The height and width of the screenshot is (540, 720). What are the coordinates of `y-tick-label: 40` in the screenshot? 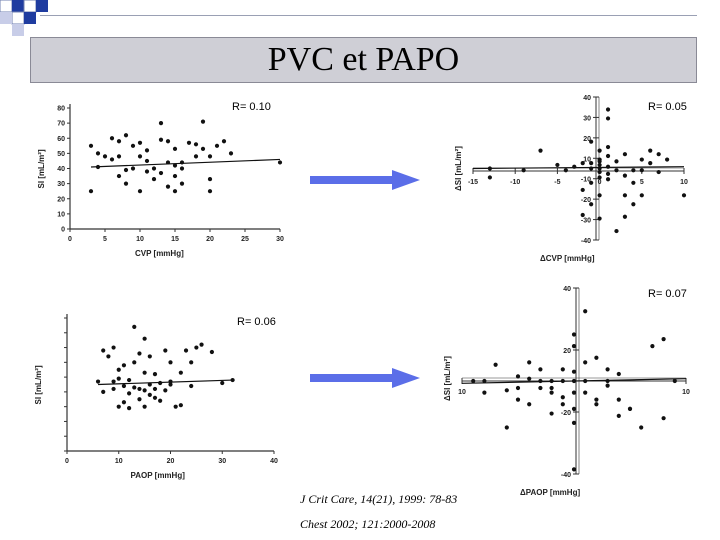 It's located at (567, 289).